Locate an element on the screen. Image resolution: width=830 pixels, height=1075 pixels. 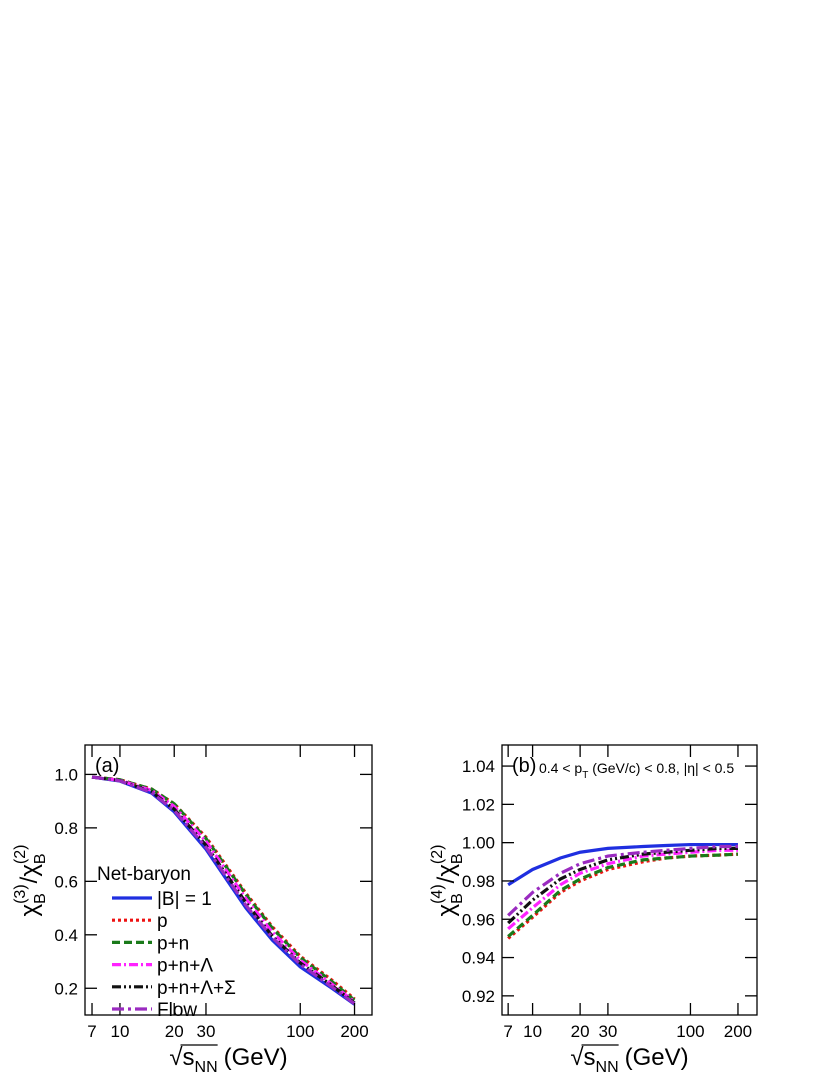
y-tick-label: 1.00 is located at coordinates (478, 843).